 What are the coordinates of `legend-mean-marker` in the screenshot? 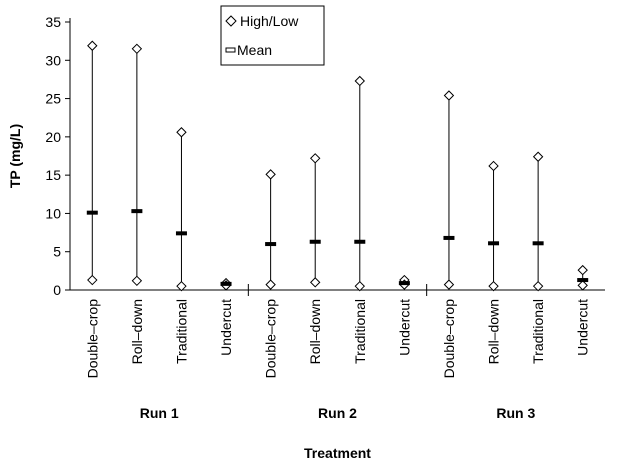 It's located at (230, 50).